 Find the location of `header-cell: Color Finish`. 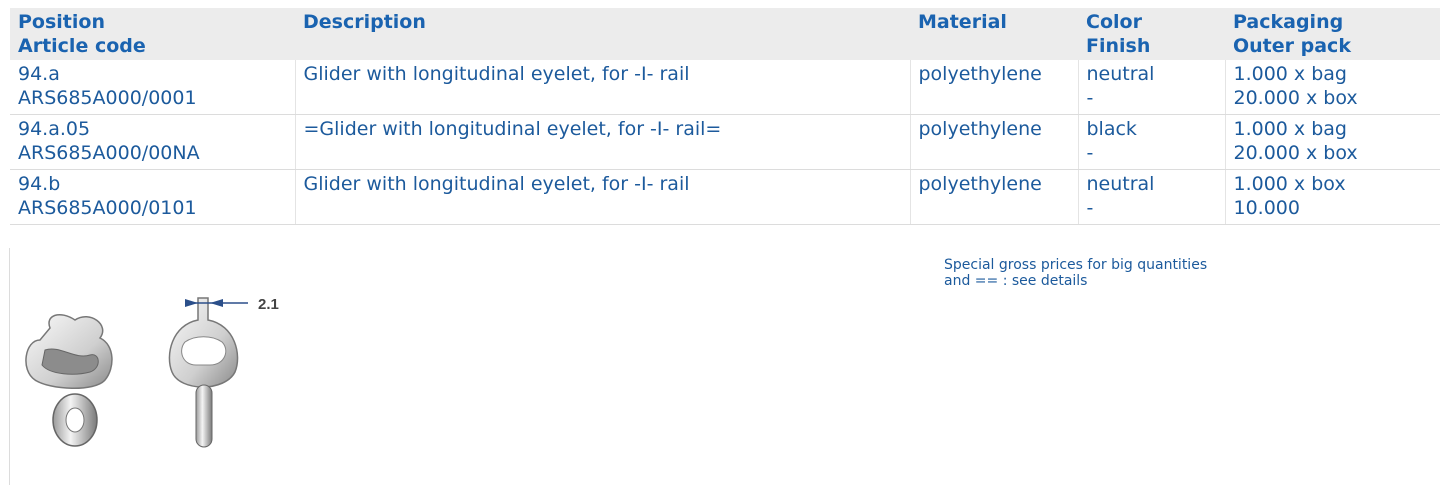

header-cell: Color Finish is located at coordinates (1151, 34).